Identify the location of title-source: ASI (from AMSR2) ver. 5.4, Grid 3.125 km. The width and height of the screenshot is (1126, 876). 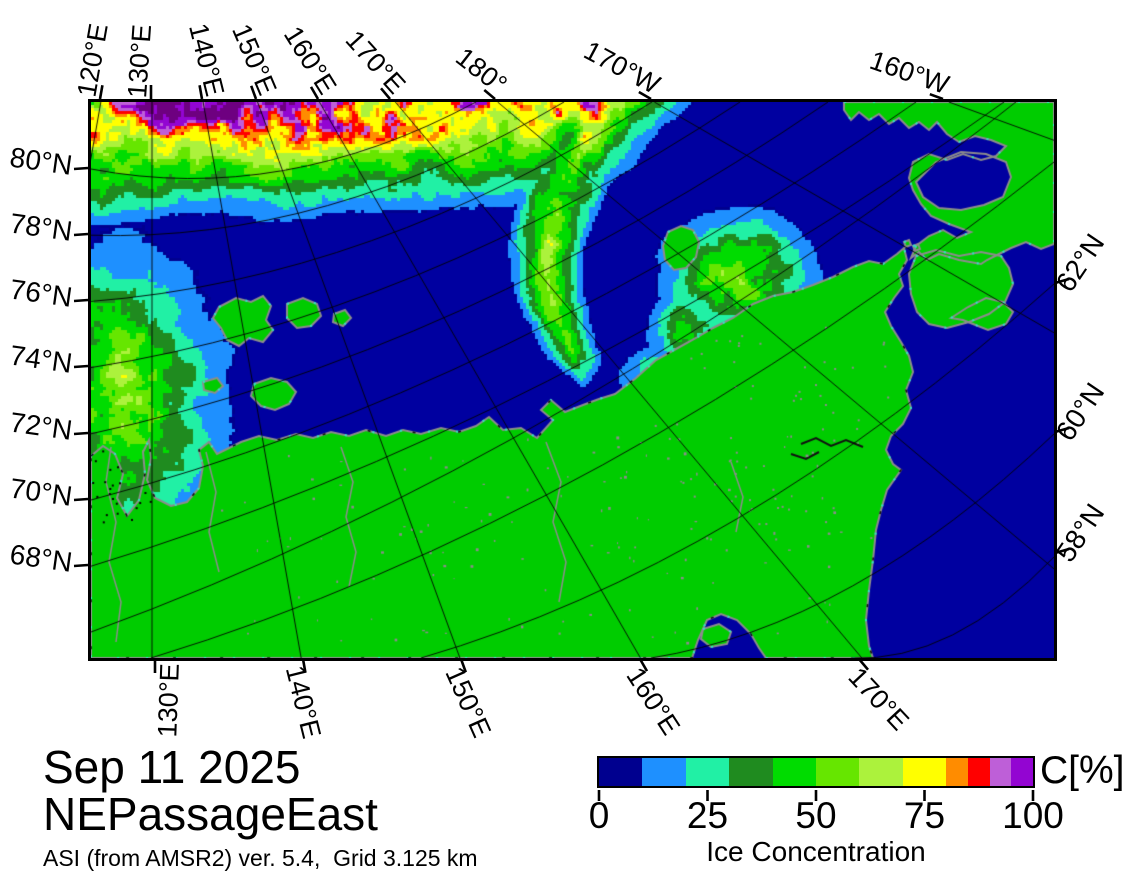
(260, 857).